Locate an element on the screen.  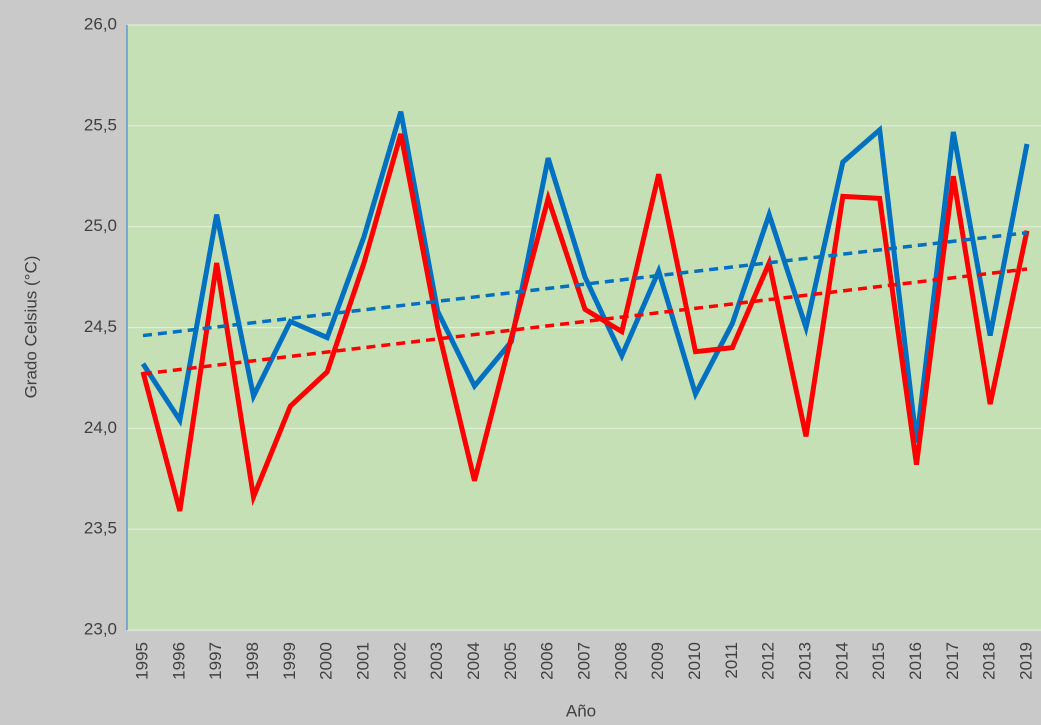
y-tick-label: 25,0 is located at coordinates (100, 225).